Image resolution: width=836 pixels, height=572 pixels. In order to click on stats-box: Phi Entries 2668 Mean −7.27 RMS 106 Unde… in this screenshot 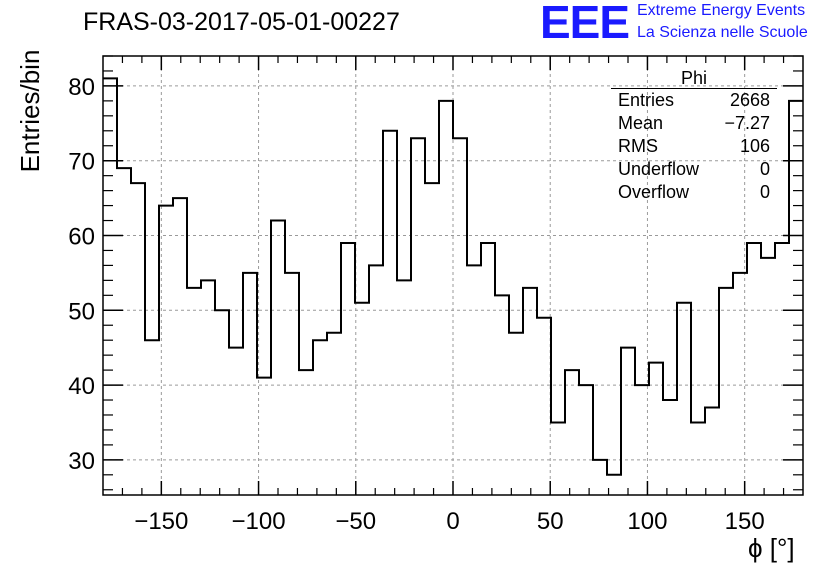, I will do `click(694, 136)`.